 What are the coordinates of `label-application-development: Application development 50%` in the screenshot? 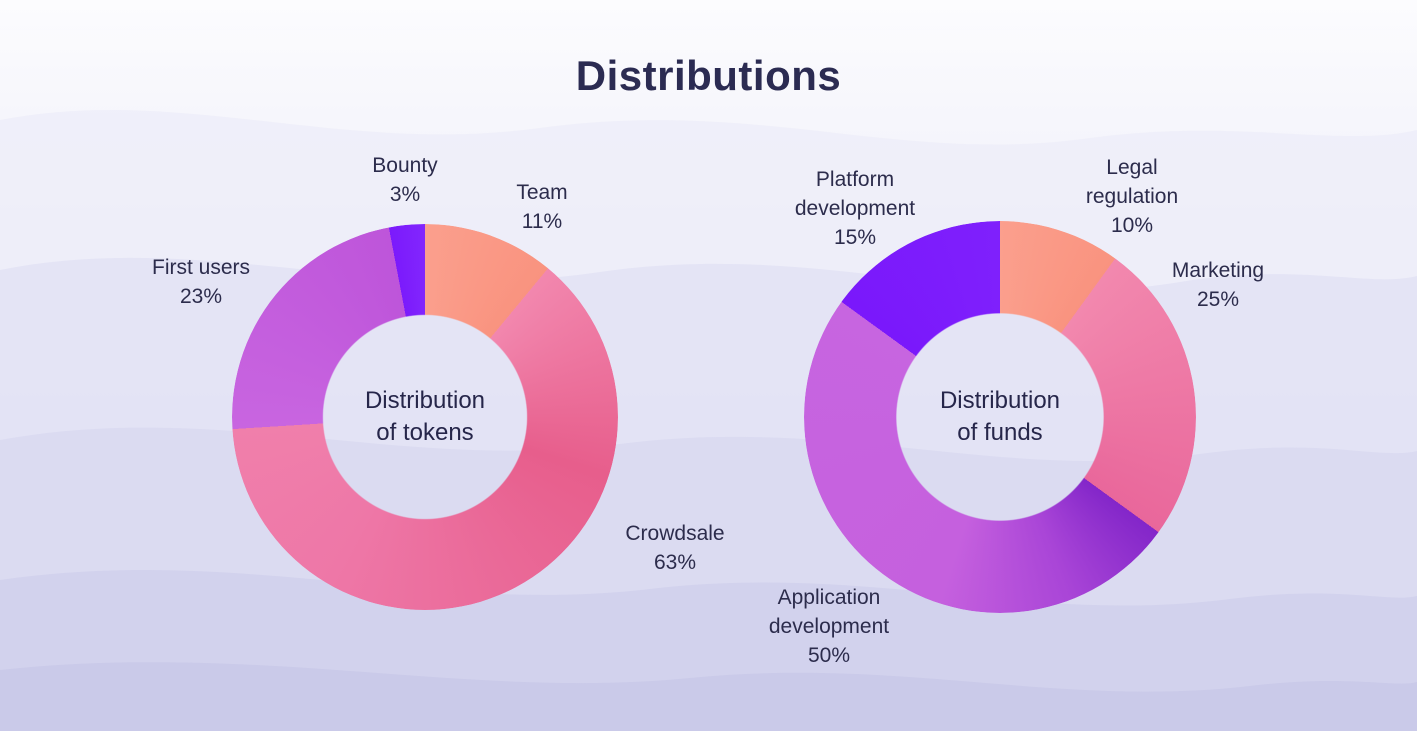 It's located at (829, 626).